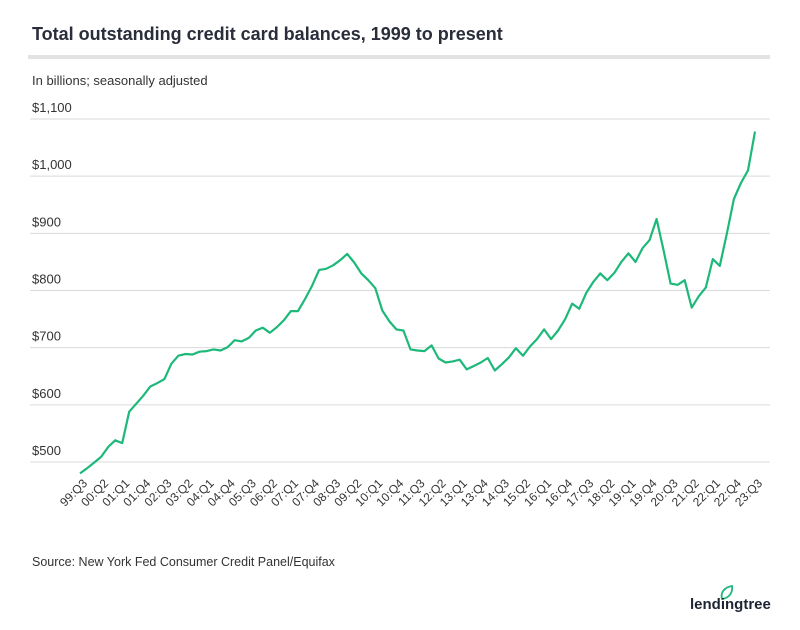 This screenshot has height=630, width=800. What do you see at coordinates (46, 336) in the screenshot?
I see `y-tick-label: $700` at bounding box center [46, 336].